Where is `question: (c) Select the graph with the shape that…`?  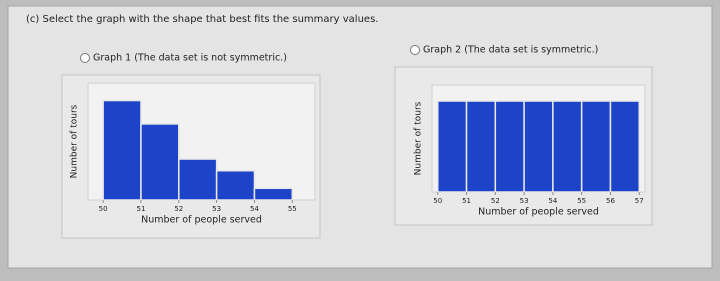
question: (c) Select the graph with the shape that… is located at coordinates (202, 19).